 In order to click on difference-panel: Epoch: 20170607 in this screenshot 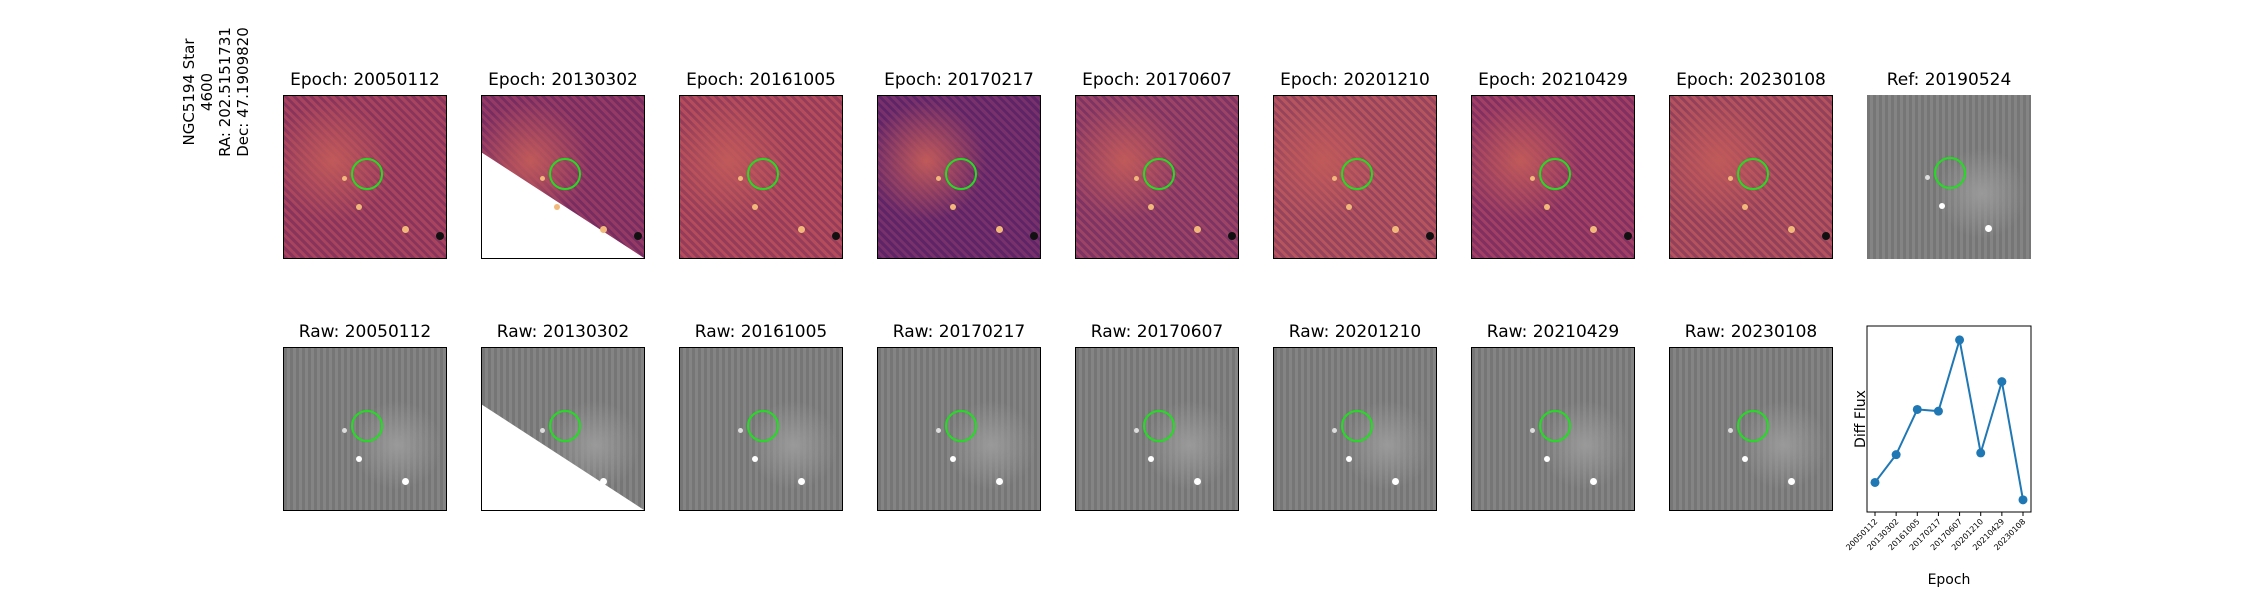, I will do `click(1157, 170)`.